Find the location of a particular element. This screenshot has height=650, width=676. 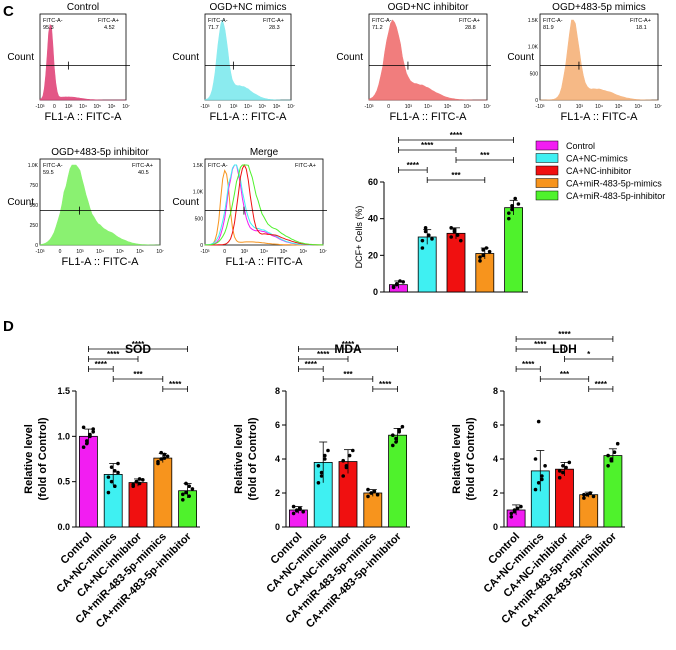

panel-label-d: D is located at coordinates (8, 326).